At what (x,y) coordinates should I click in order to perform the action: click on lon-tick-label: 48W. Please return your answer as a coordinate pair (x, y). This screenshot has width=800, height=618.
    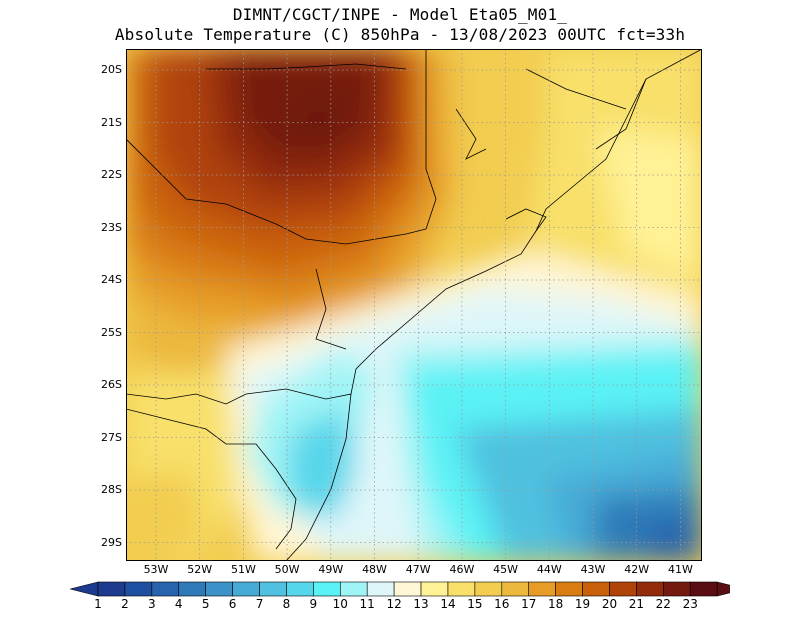
    Looking at the image, I should click on (374, 569).